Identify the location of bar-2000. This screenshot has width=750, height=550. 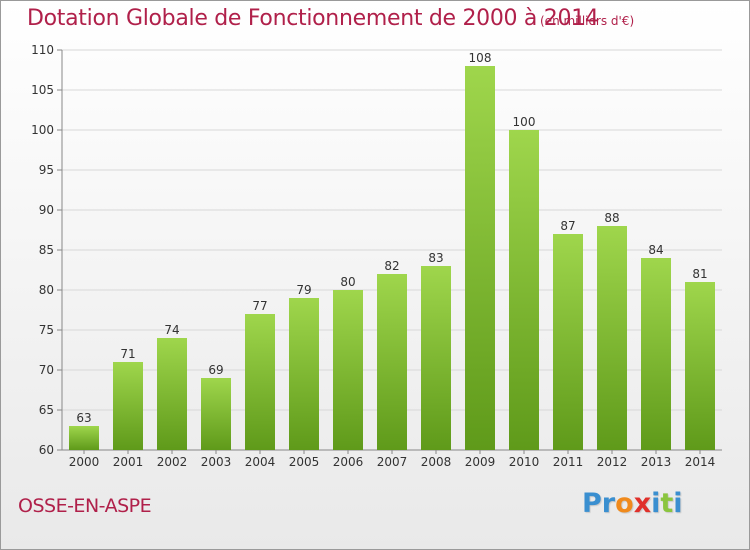
(84, 438).